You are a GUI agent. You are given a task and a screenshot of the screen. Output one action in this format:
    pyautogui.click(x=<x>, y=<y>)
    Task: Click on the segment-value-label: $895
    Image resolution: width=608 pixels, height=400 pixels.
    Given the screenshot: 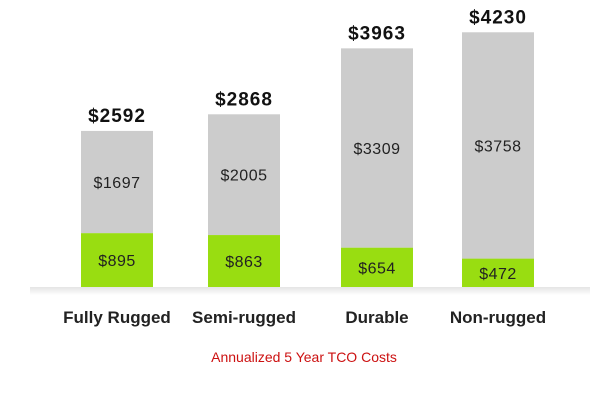 What is the action you would take?
    pyautogui.click(x=117, y=261)
    